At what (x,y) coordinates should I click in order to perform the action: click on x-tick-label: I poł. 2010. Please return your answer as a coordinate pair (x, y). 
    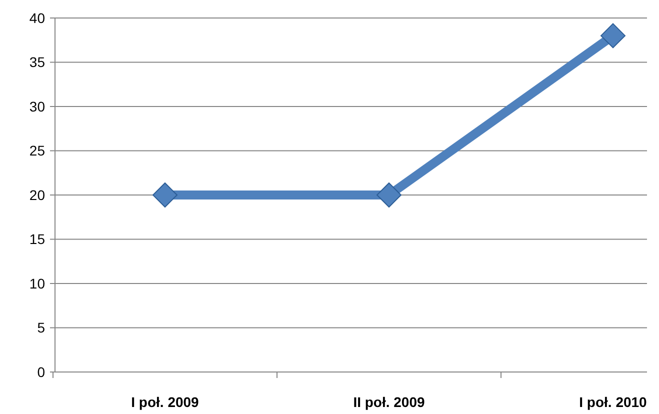
    Looking at the image, I should click on (613, 402).